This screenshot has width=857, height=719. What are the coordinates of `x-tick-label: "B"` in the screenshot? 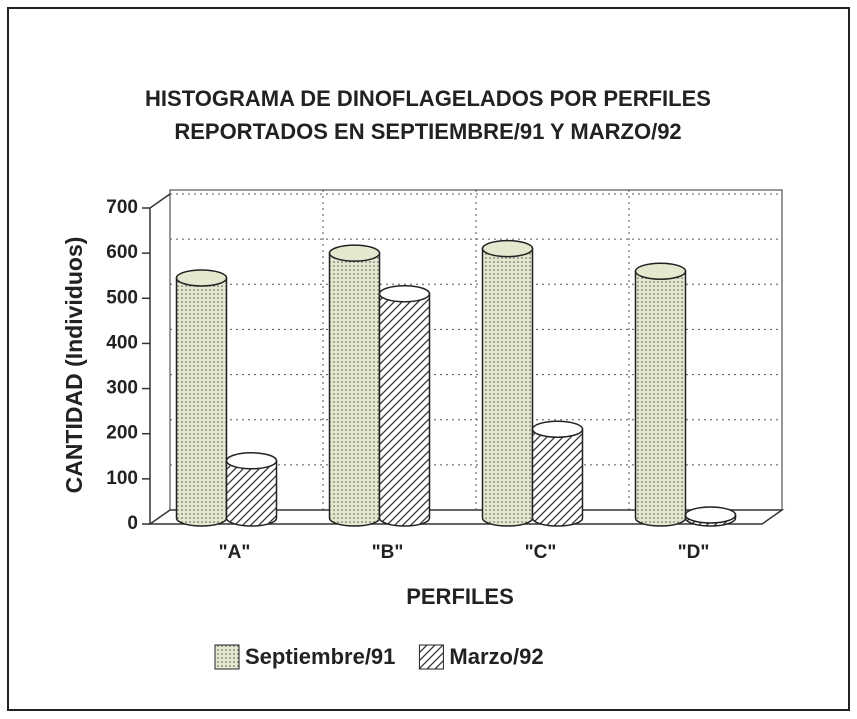 It's located at (388, 552).